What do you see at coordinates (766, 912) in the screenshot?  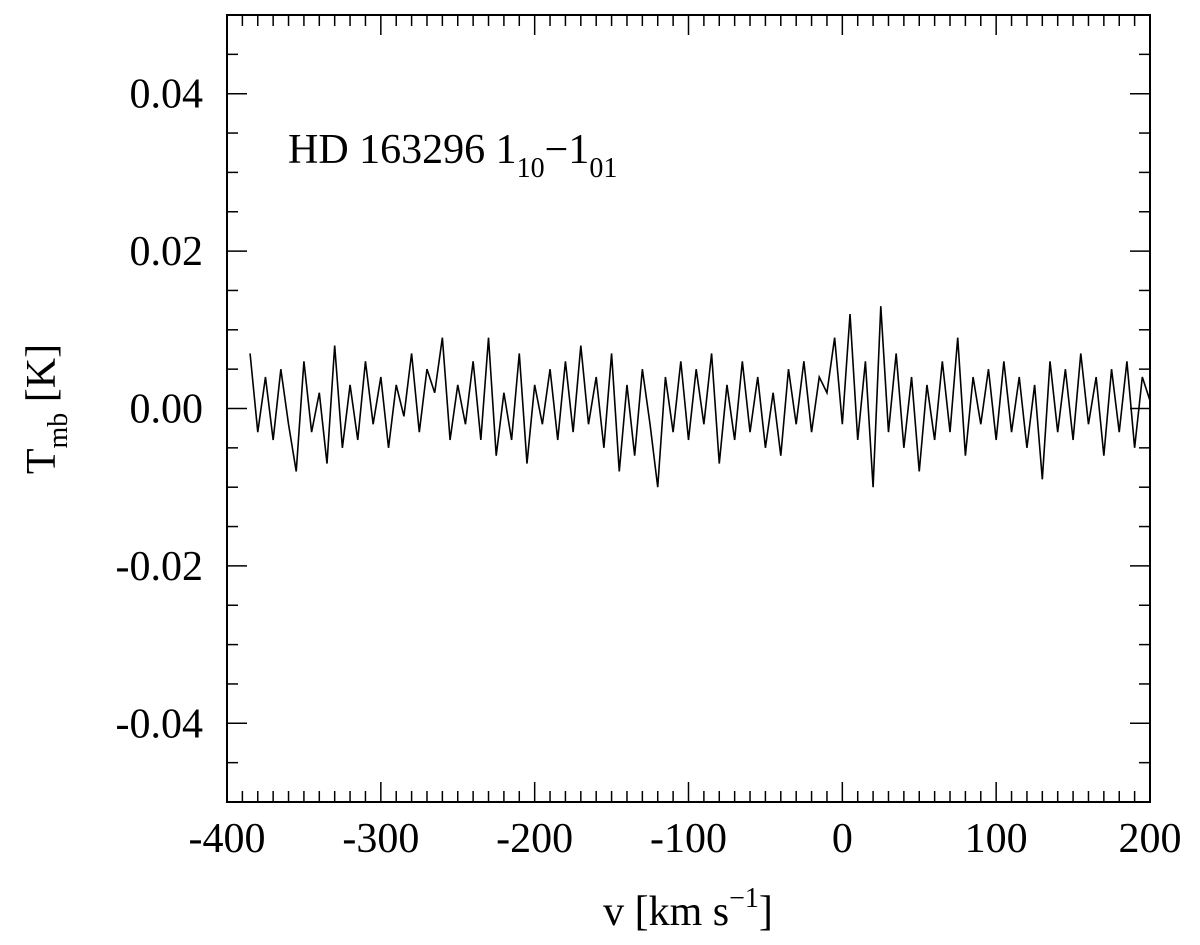 I see `x-label-text: ]` at bounding box center [766, 912].